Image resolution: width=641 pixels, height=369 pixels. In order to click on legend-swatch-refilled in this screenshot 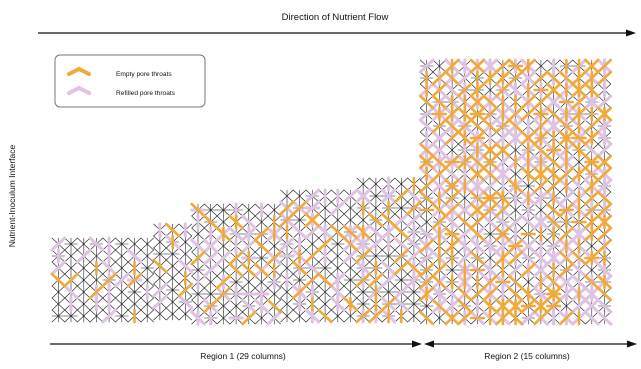, I will do `click(79, 90)`.